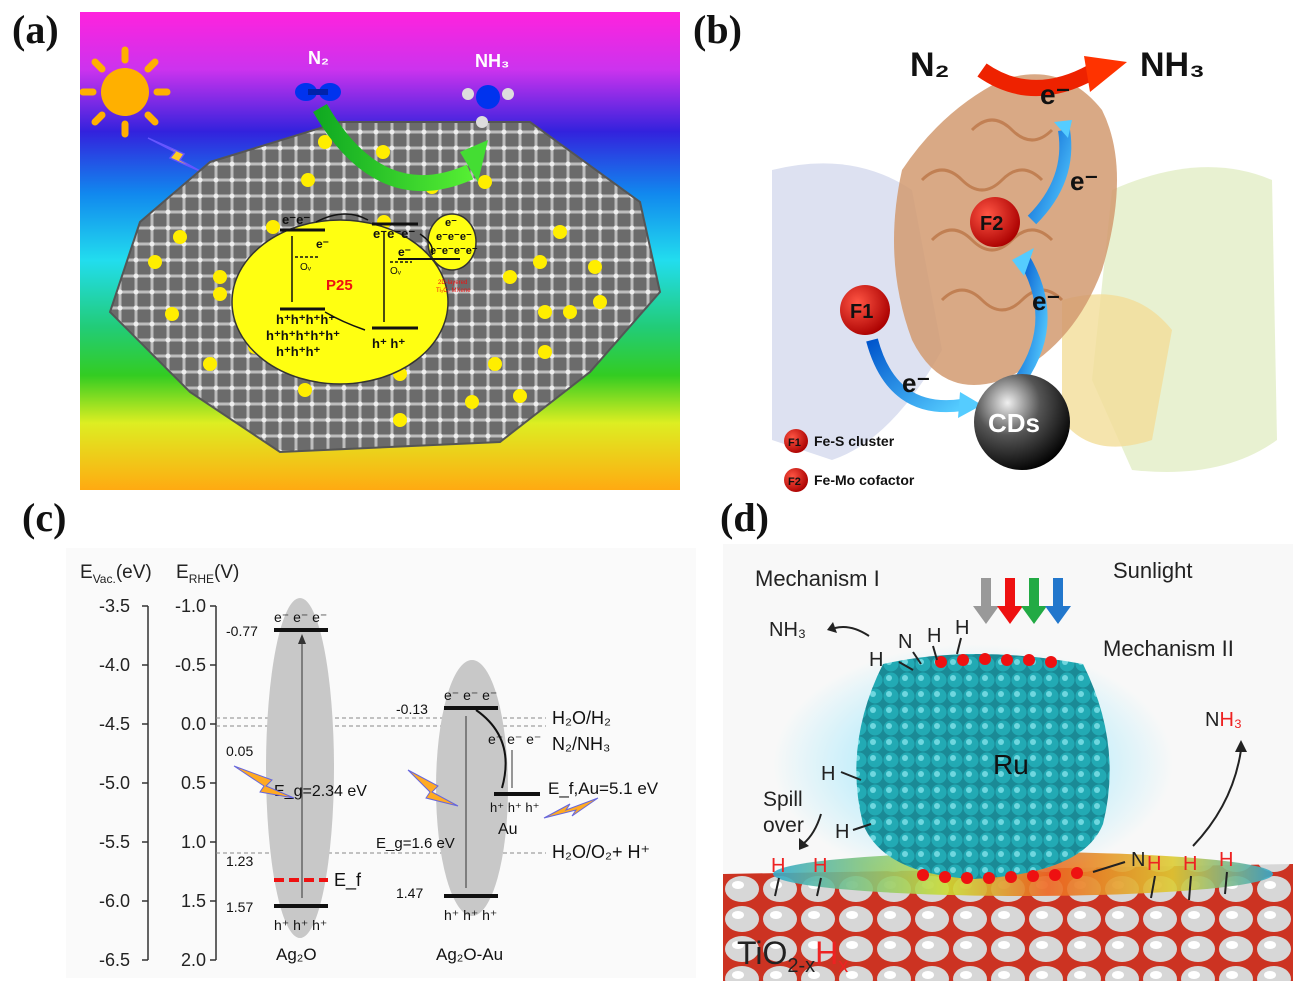  What do you see at coordinates (1001, 881) in the screenshot?
I see `surface-bonds` at bounding box center [1001, 881].